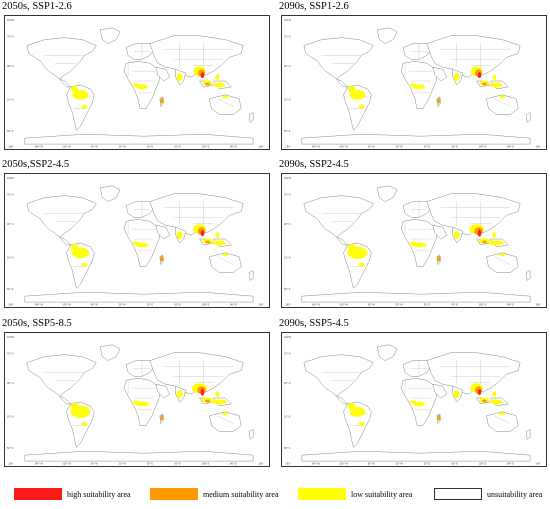 The image size is (550, 509). I want to click on legend-swatch-high, so click(38, 494).